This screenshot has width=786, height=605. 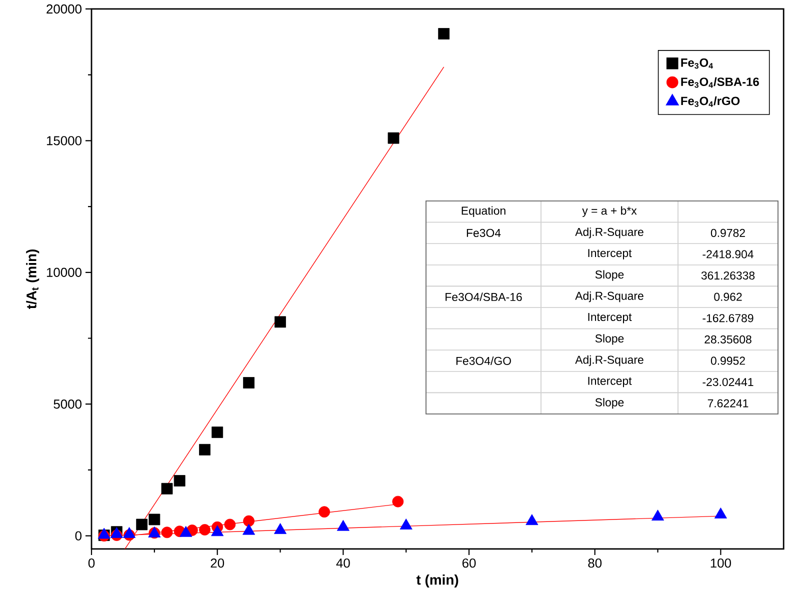 I want to click on x-tick-label: 100, so click(x=720, y=563).